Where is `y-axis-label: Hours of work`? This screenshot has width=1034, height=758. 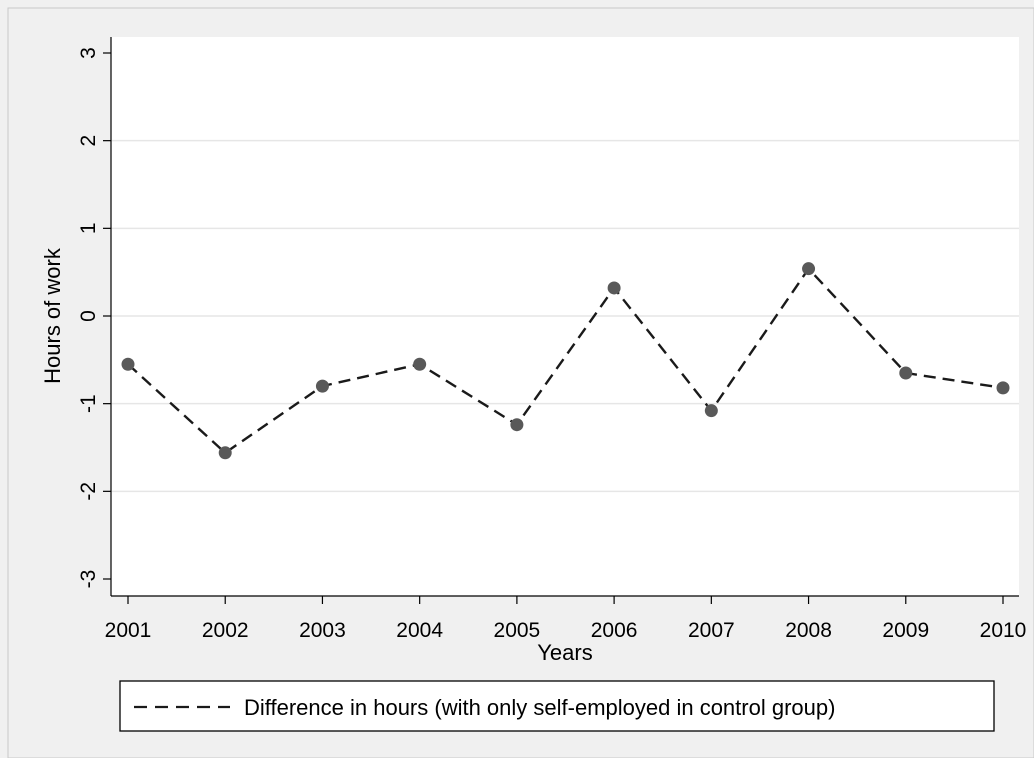 y-axis-label: Hours of work is located at coordinates (52, 315).